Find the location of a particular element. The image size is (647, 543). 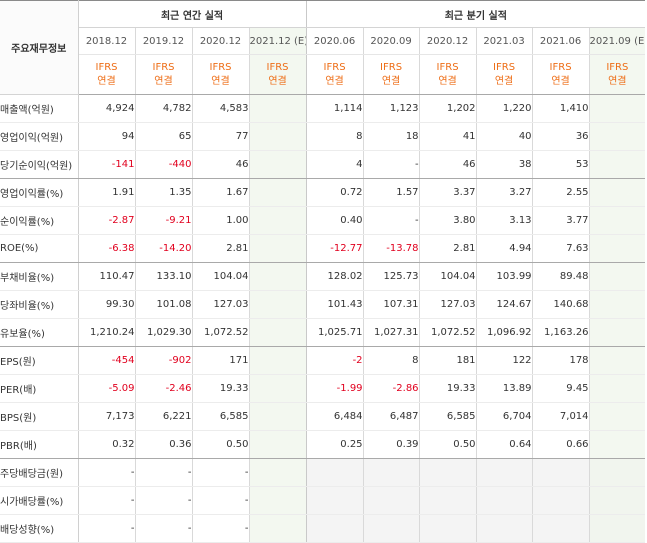

value-cell: 122 is located at coordinates (504, 360).